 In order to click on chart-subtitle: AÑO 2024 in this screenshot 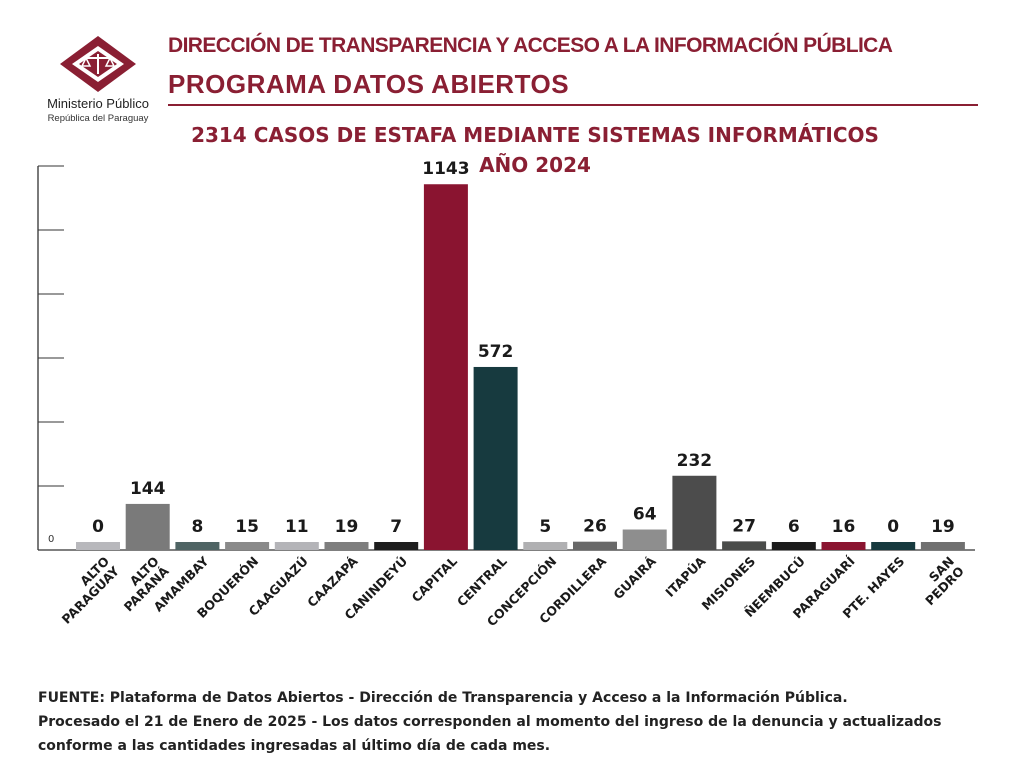, I will do `click(535, 165)`.